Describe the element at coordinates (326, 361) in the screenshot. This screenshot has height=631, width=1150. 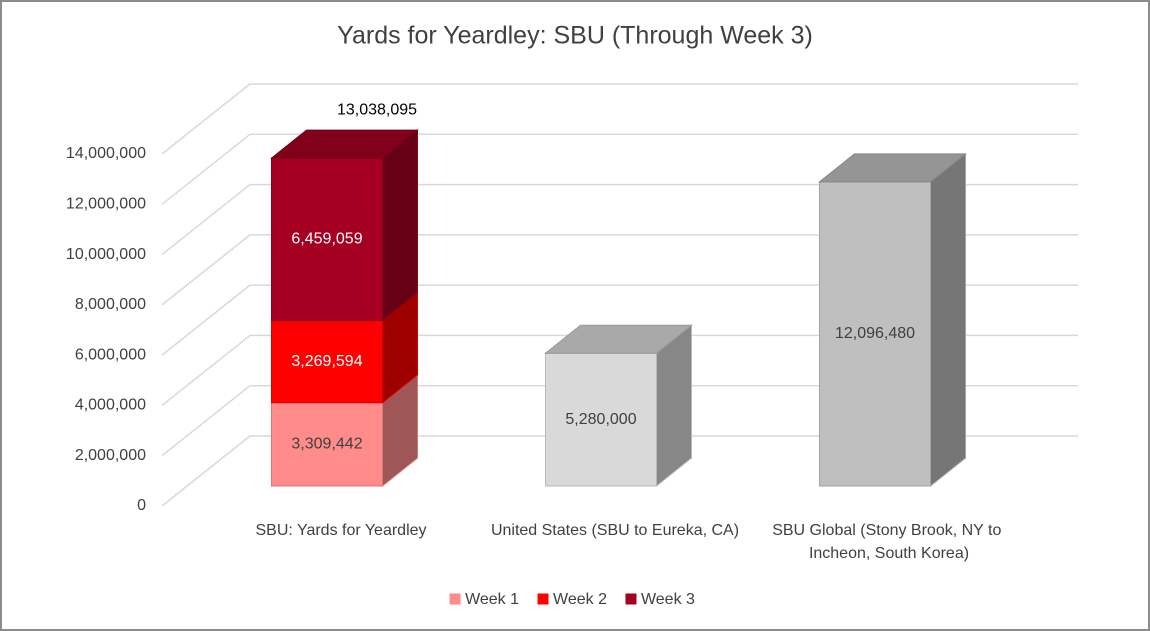
I see `data-label: 3,269,594` at that location.